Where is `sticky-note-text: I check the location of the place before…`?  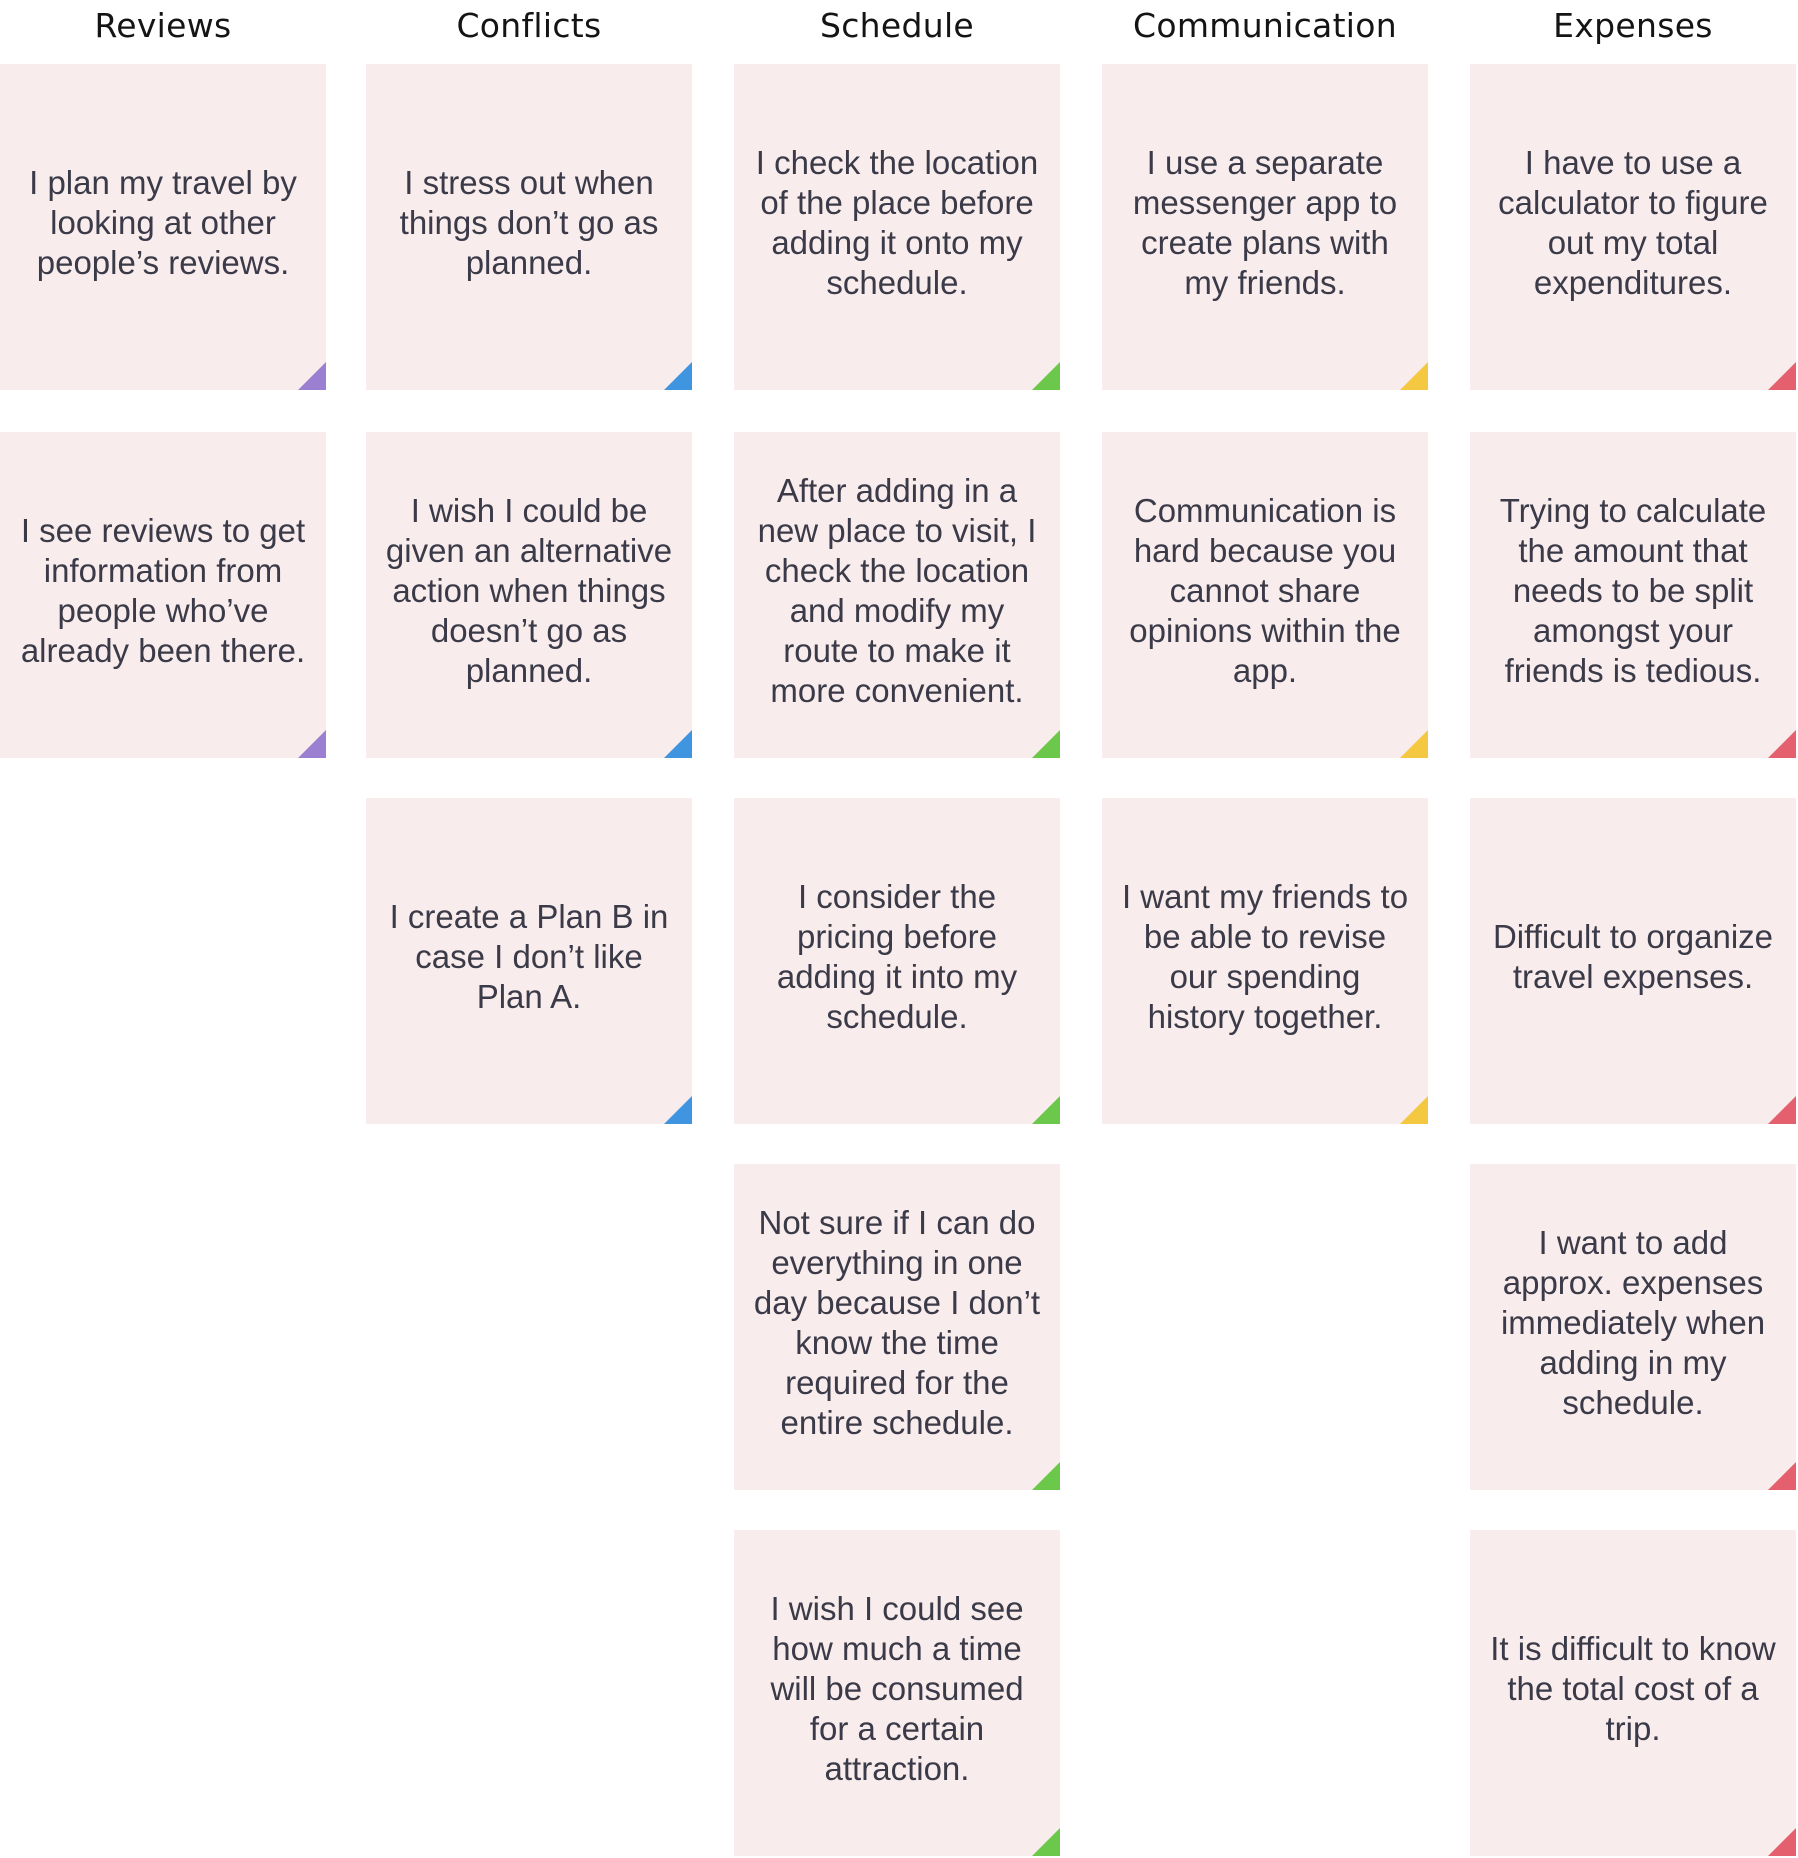
sticky-note-text: I check the location of the place before… is located at coordinates (897, 222).